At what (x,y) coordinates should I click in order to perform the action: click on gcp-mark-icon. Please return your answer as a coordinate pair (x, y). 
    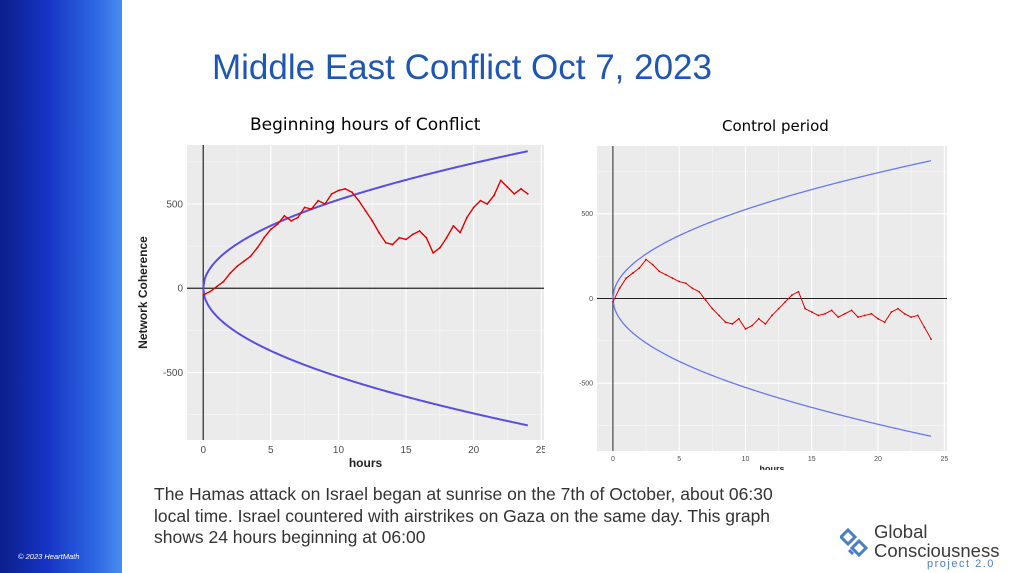
    Looking at the image, I should click on (854, 543).